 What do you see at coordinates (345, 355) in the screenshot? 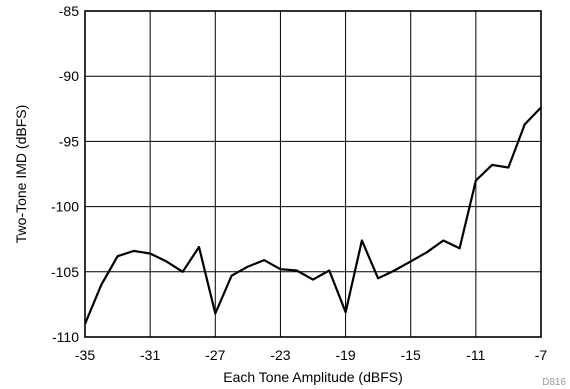
I see `x-tick-label: -19` at bounding box center [345, 355].